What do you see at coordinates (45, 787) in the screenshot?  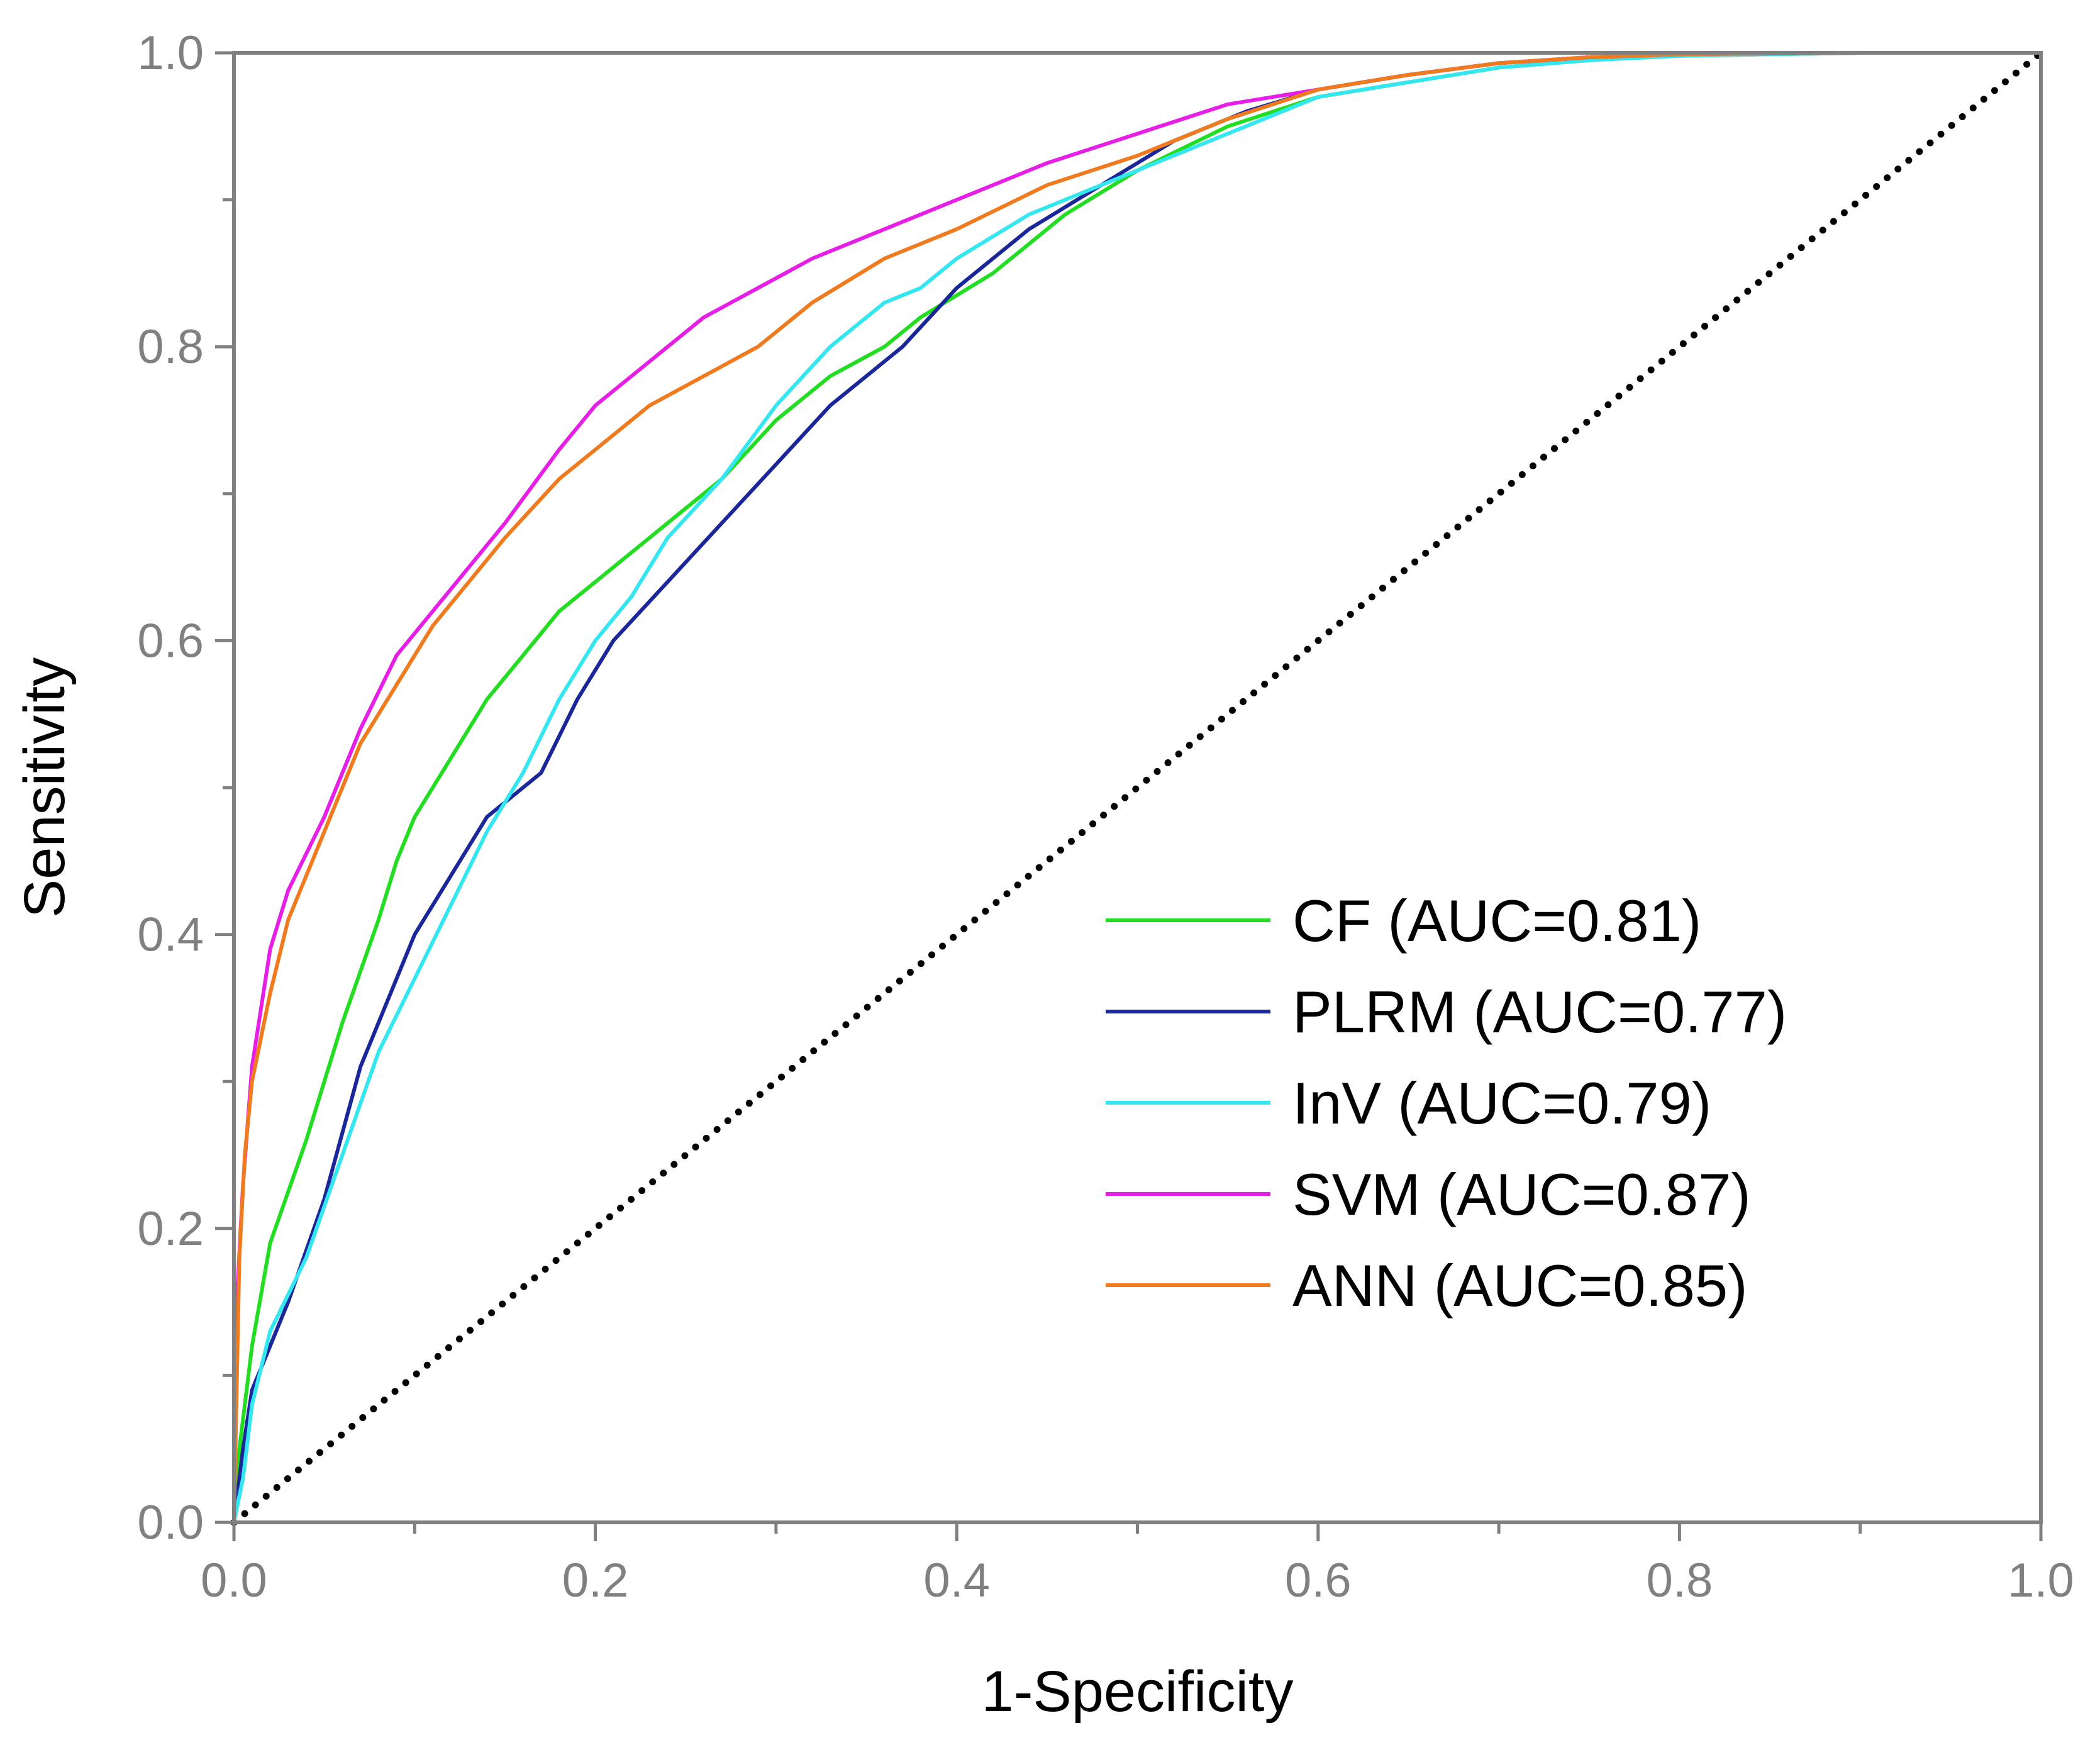 I see `y-axis-title: Sensitivity` at bounding box center [45, 787].